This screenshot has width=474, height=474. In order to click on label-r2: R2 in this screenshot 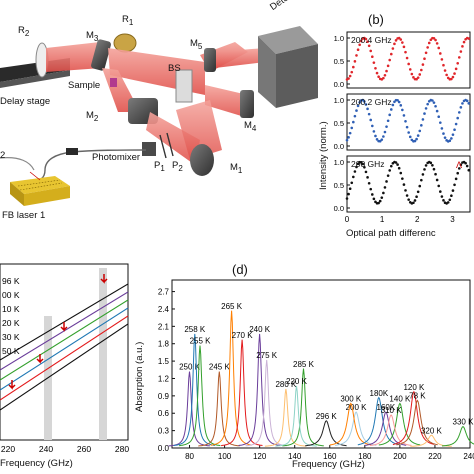, I will do `click(24, 31)`.